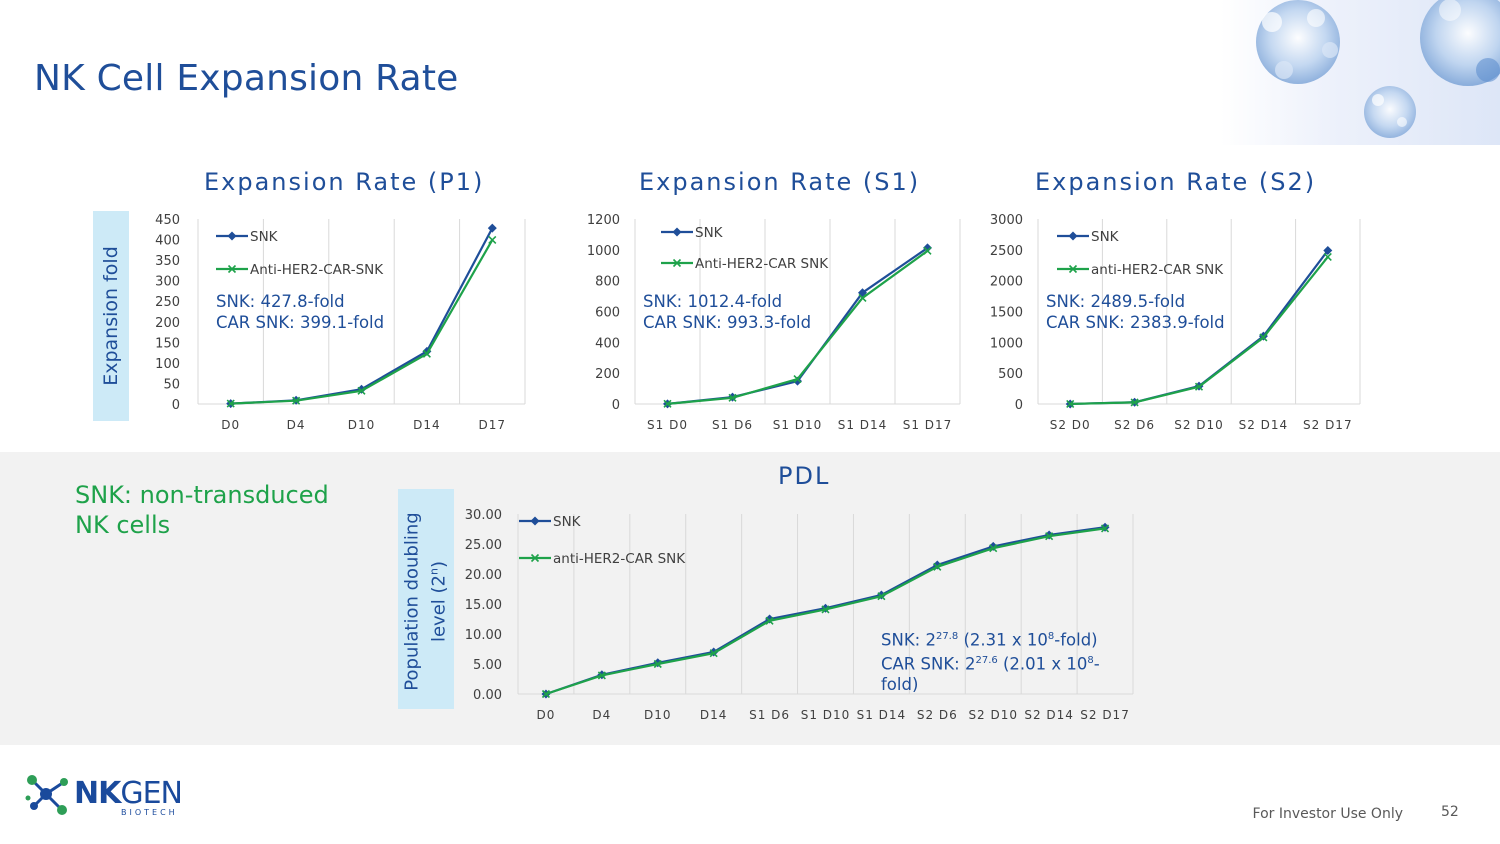  What do you see at coordinates (317, 270) in the screenshot?
I see `legend-label: Anti-HER2-CAR-SNK` at bounding box center [317, 270].